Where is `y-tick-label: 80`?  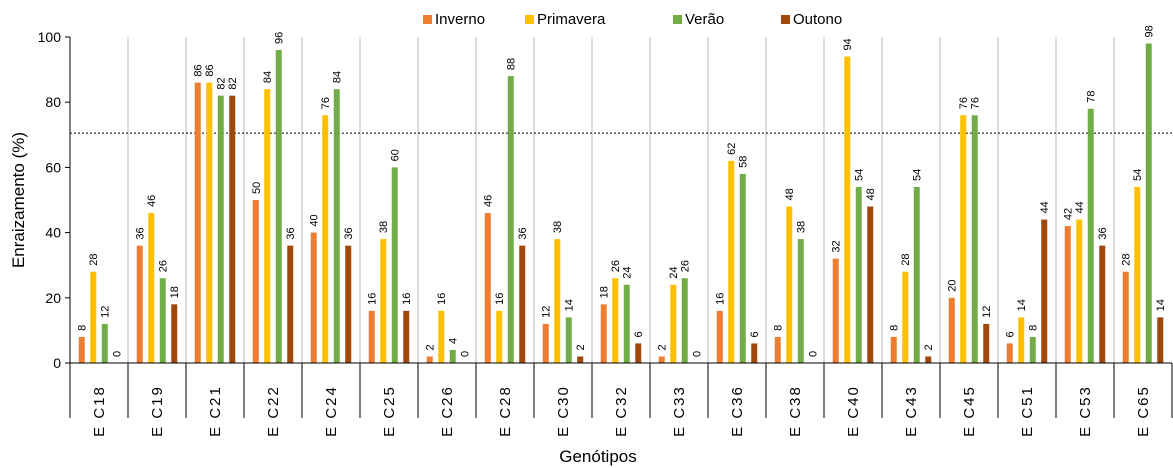 y-tick-label: 80 is located at coordinates (53, 102).